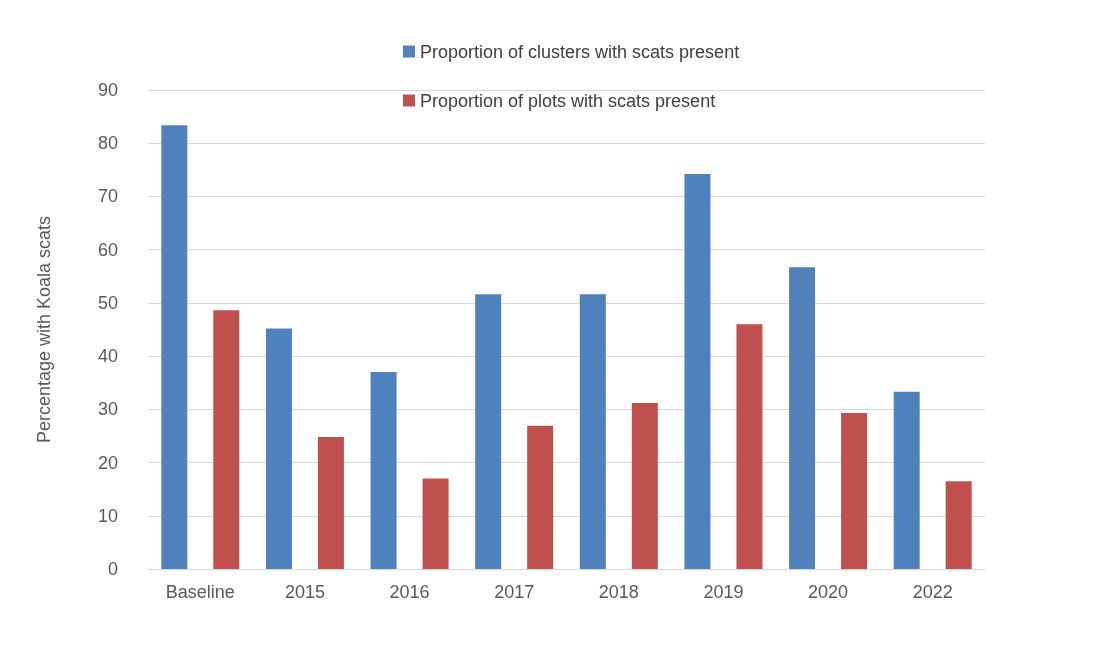  What do you see at coordinates (304, 592) in the screenshot?
I see `x-tick-label: 2015` at bounding box center [304, 592].